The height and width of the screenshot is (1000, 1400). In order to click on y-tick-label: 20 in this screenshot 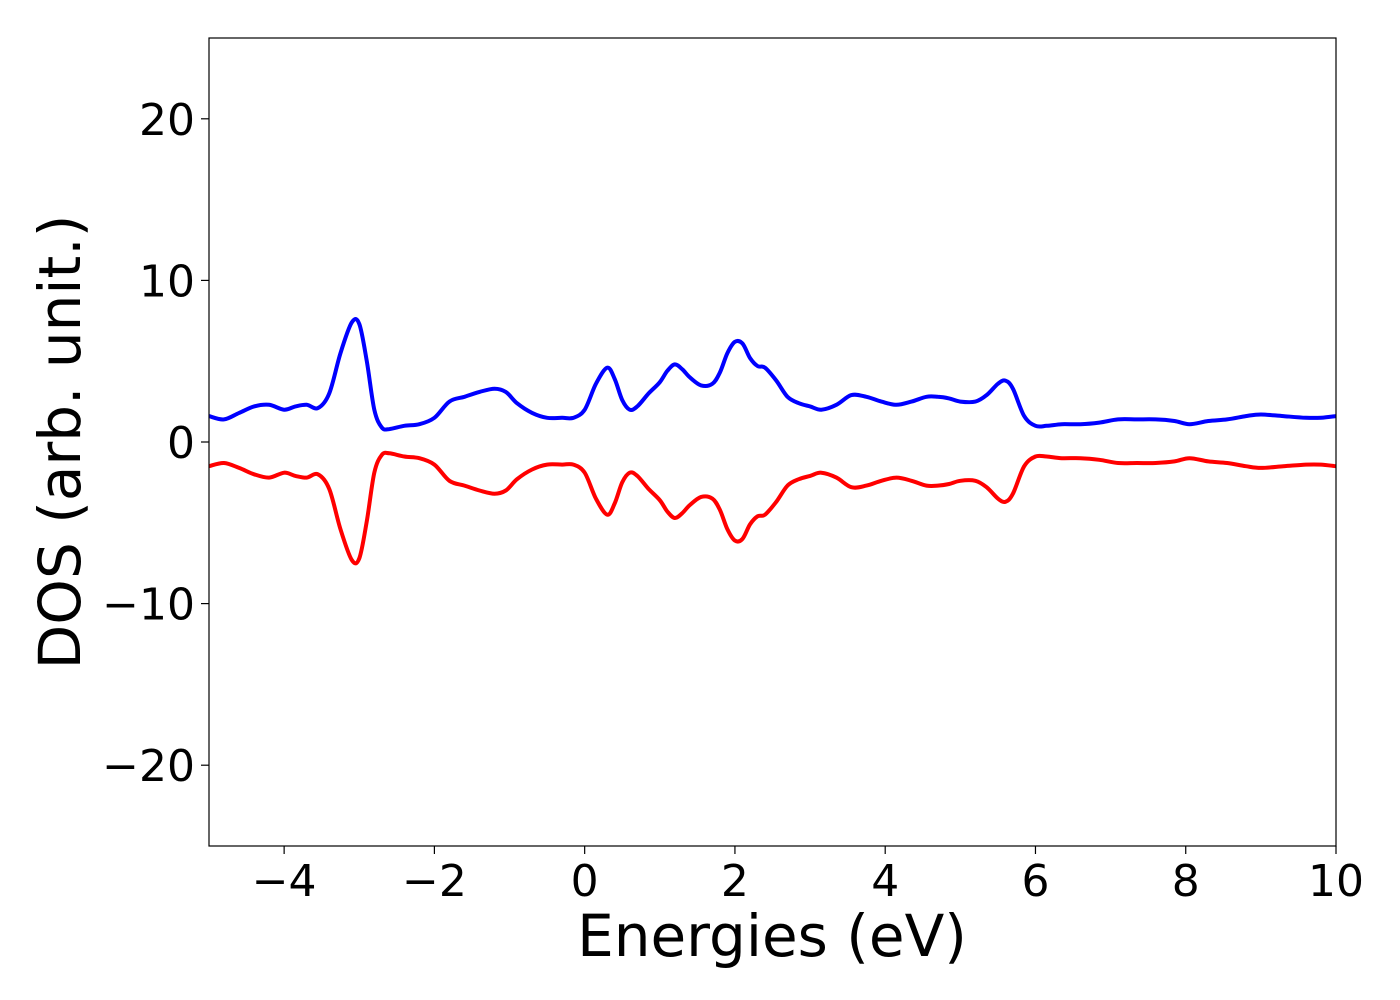, I will do `click(167, 120)`.